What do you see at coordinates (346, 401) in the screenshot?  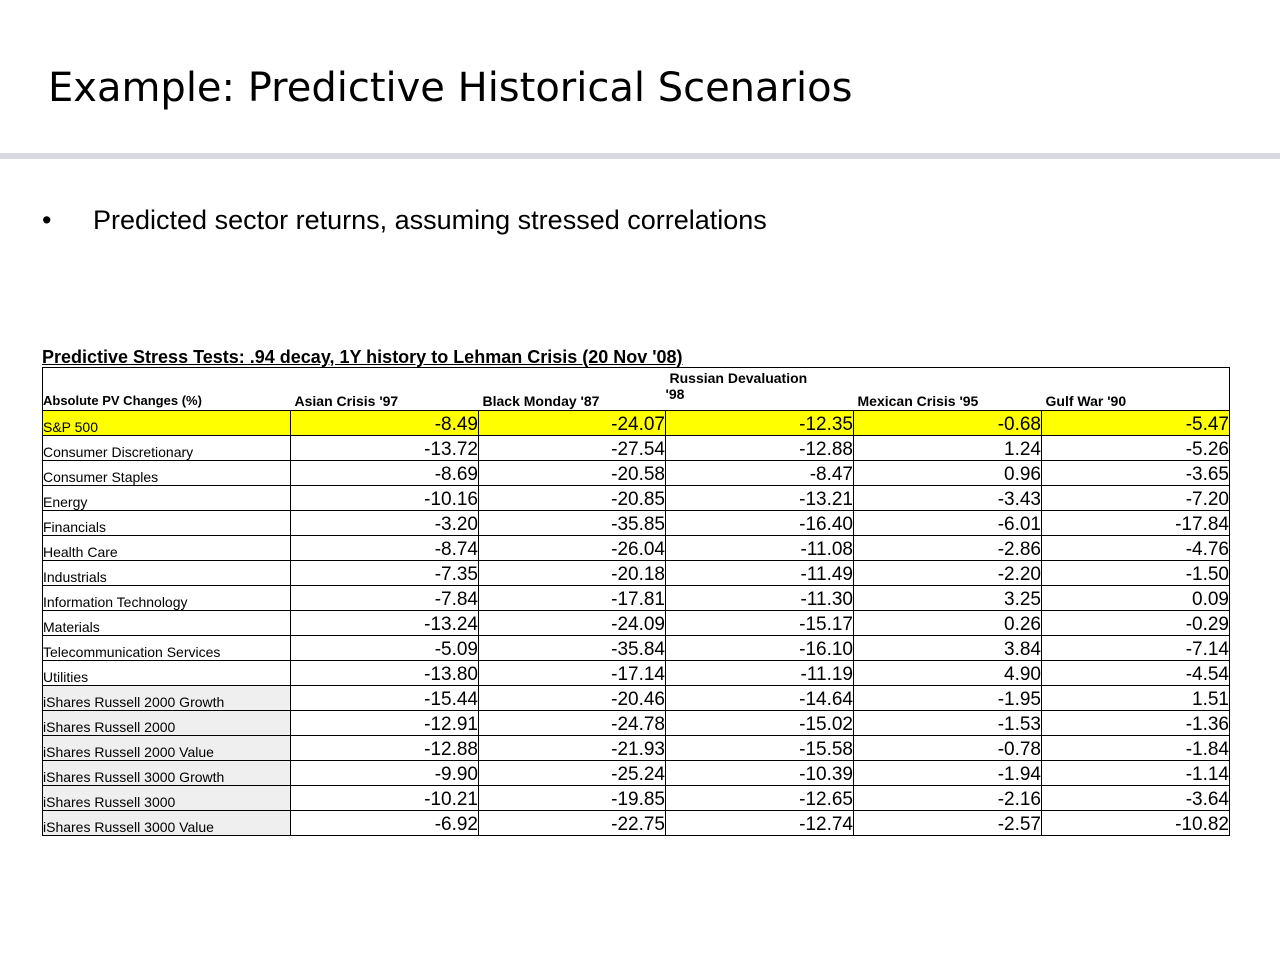 I see `header-asian-crisis-text: Asian Crisis '97` at bounding box center [346, 401].